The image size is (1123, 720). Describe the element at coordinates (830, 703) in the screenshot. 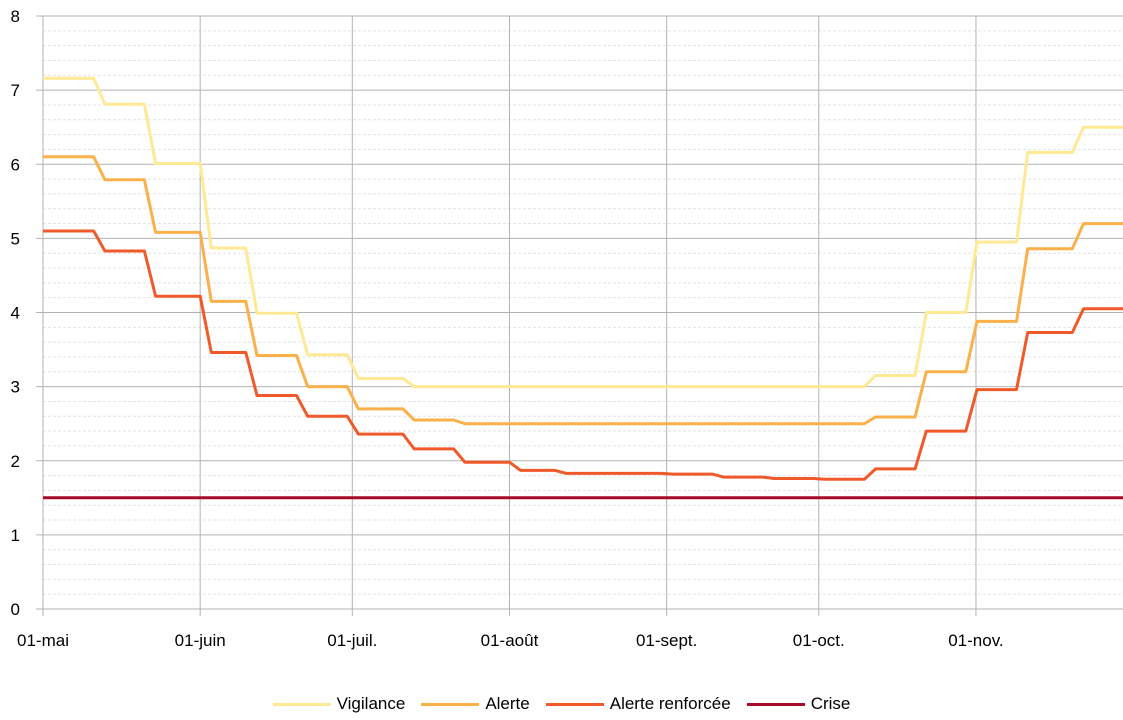

I see `legend-label: Crise` at that location.